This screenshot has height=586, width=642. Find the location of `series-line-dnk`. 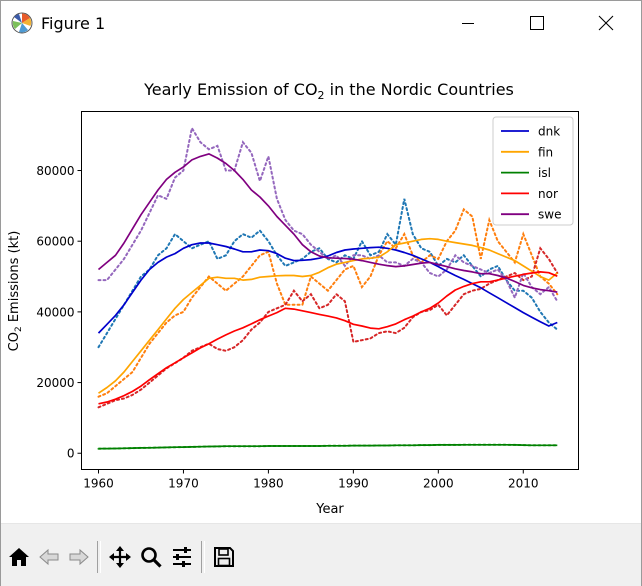

series-line-dnk is located at coordinates (327, 288).